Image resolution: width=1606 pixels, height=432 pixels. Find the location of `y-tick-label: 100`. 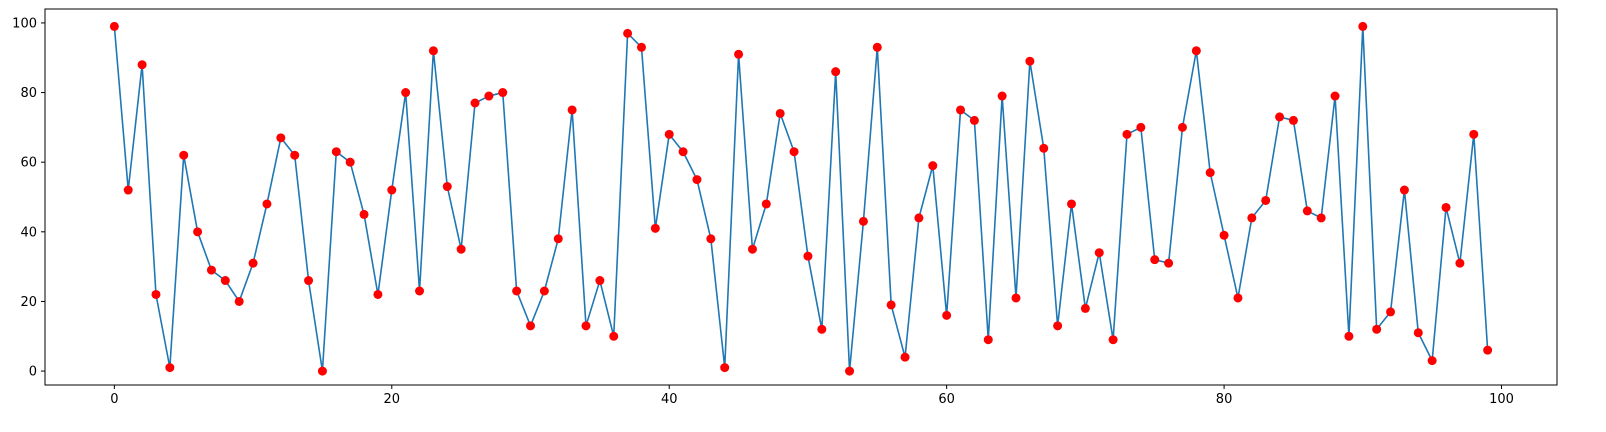

y-tick-label: 100 is located at coordinates (24, 23).